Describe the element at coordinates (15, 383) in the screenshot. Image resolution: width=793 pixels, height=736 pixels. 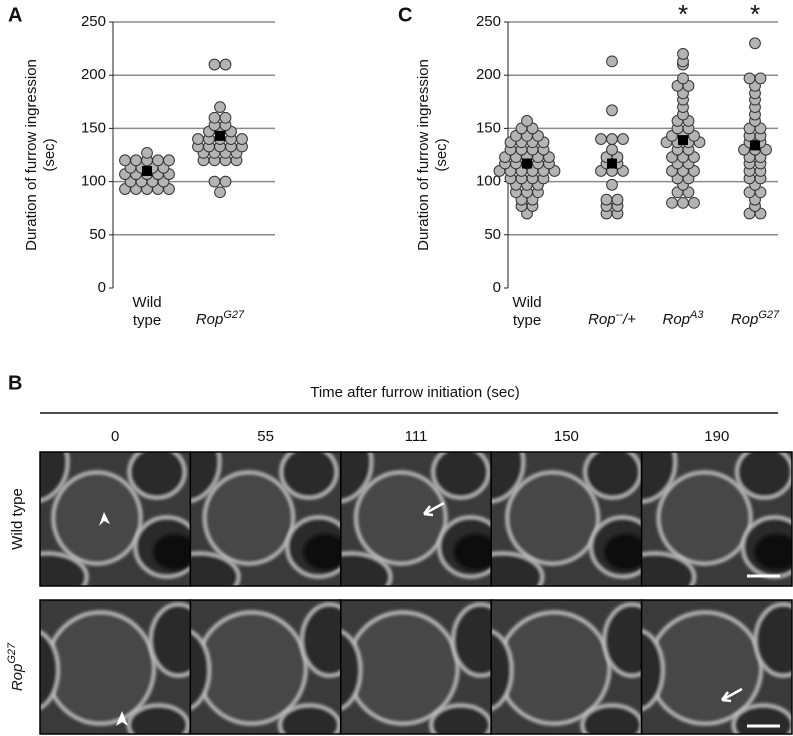
I see `panel-label: B` at that location.